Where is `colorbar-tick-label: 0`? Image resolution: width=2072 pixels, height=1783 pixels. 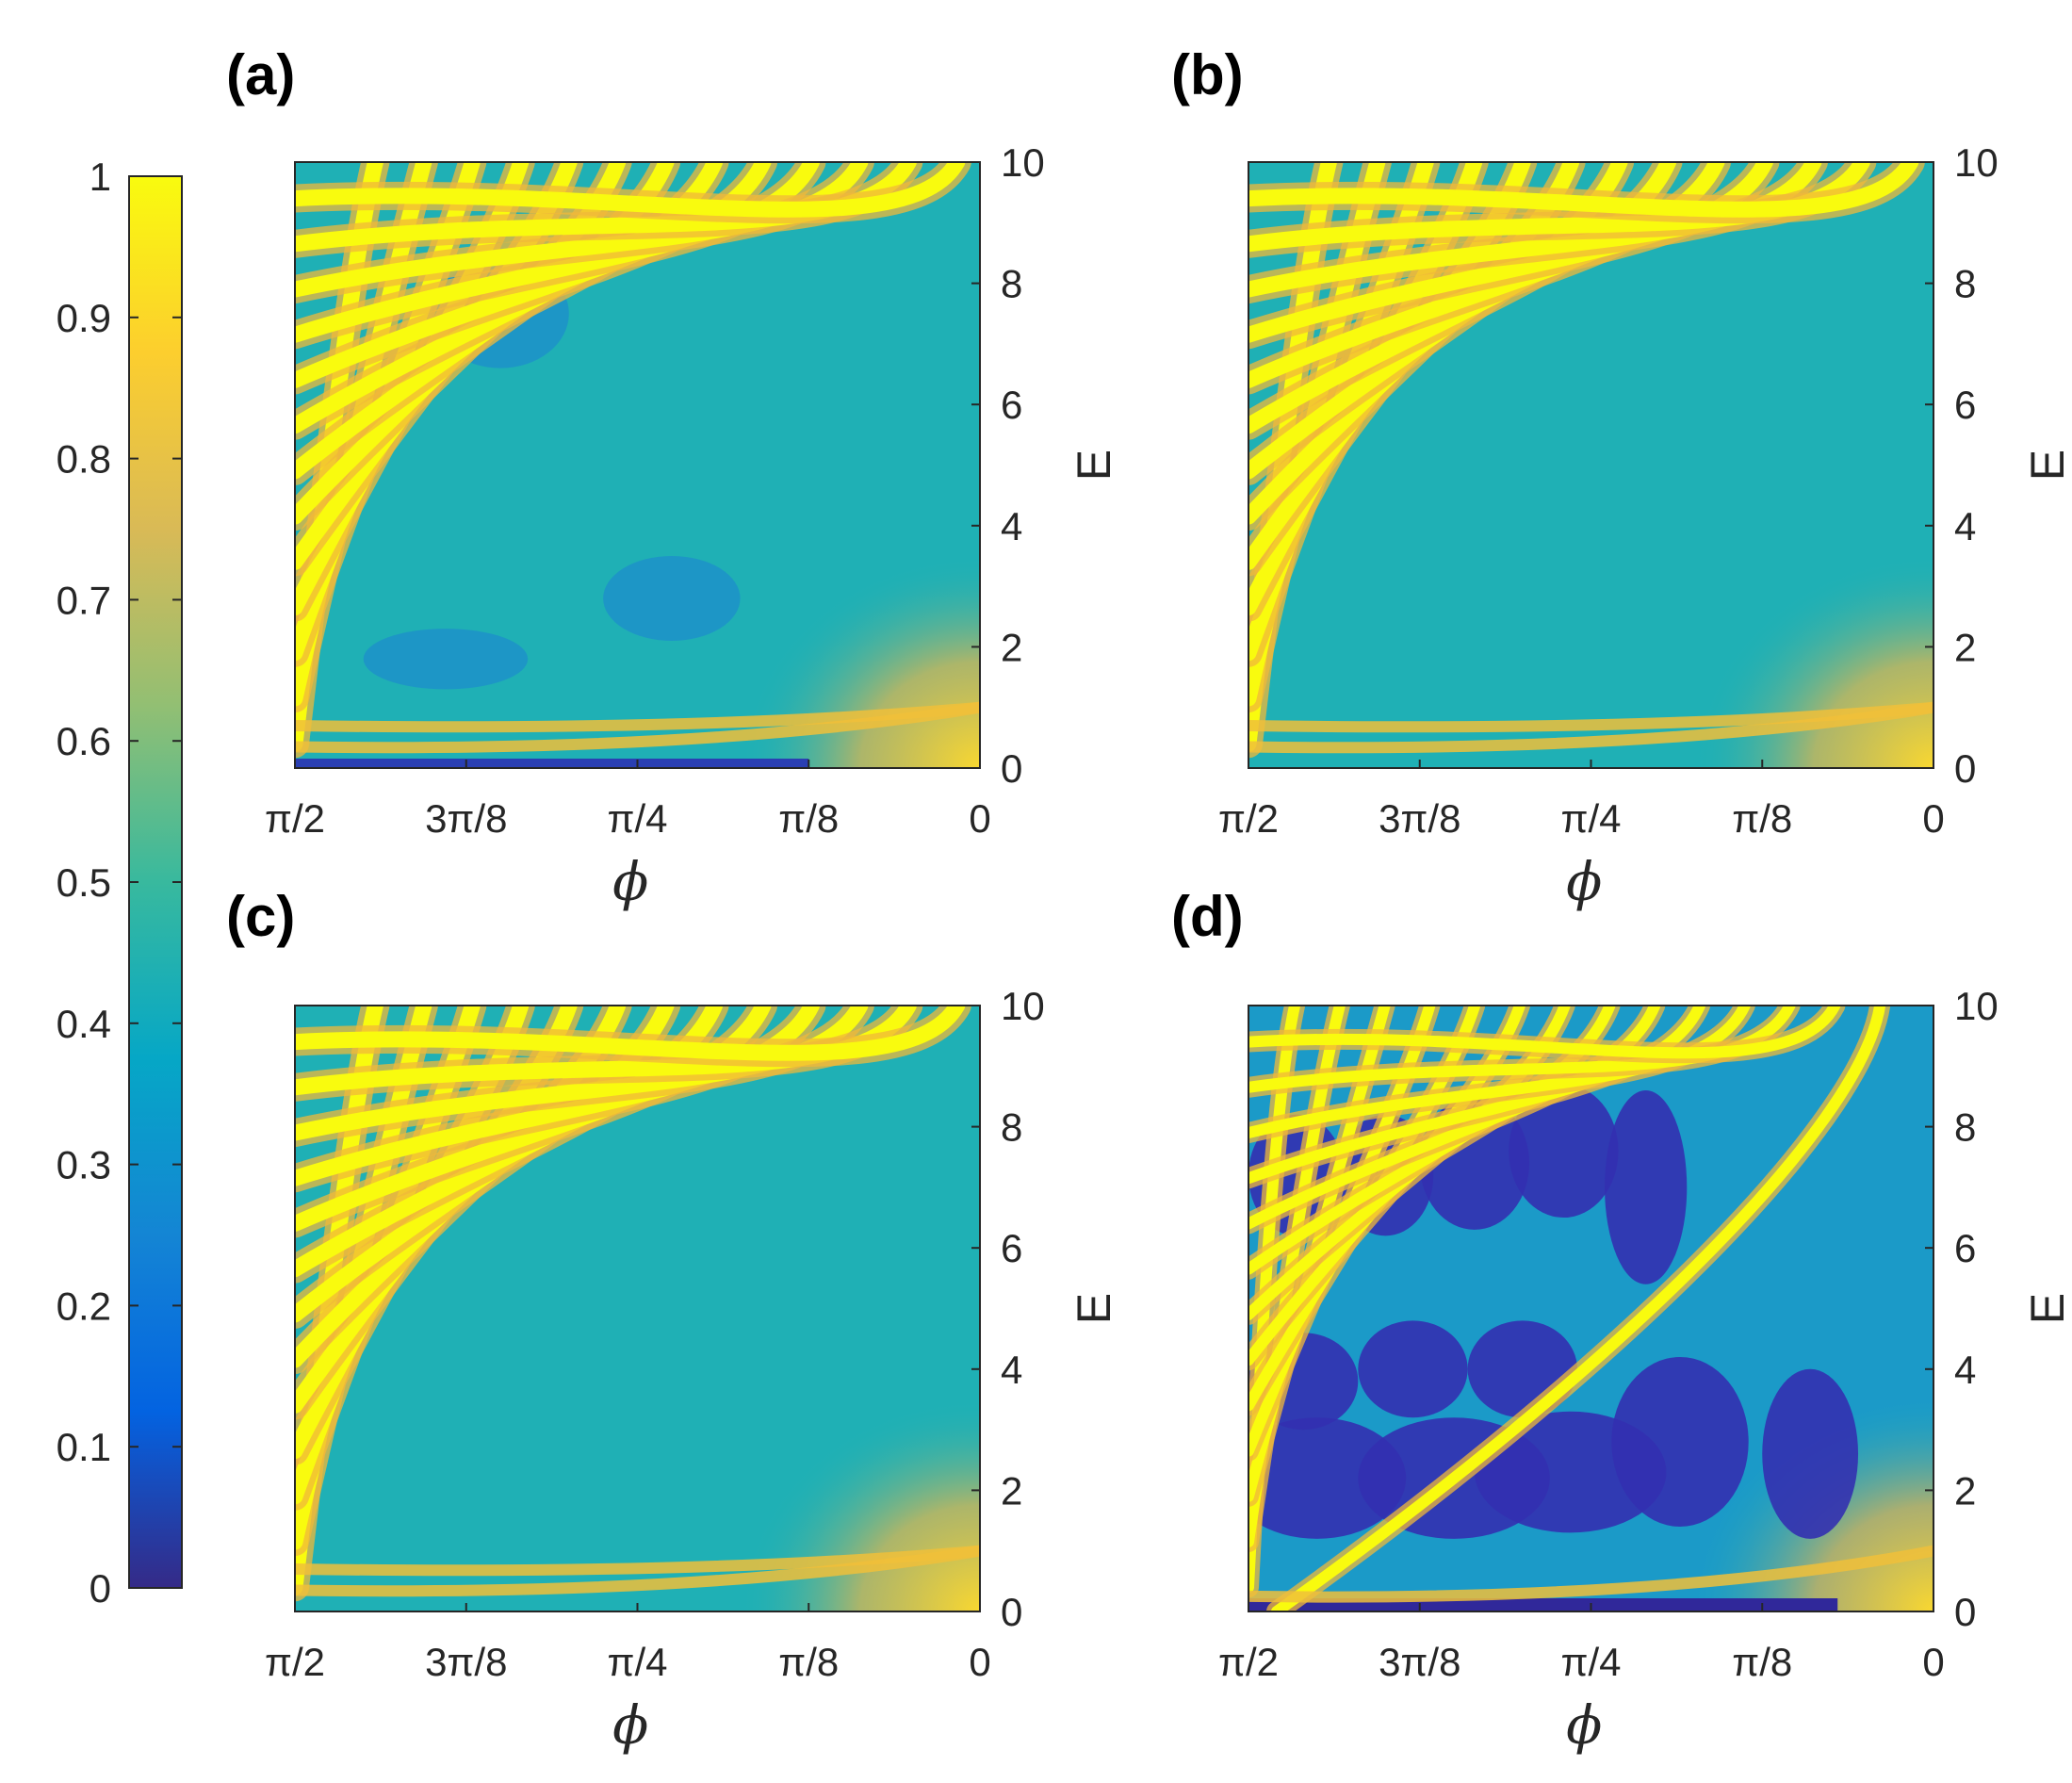 colorbar-tick-label: 0 is located at coordinates (100, 1588).